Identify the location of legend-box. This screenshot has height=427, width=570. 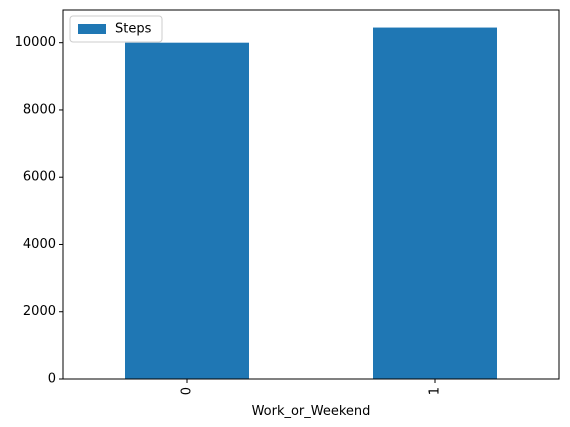
(116, 29).